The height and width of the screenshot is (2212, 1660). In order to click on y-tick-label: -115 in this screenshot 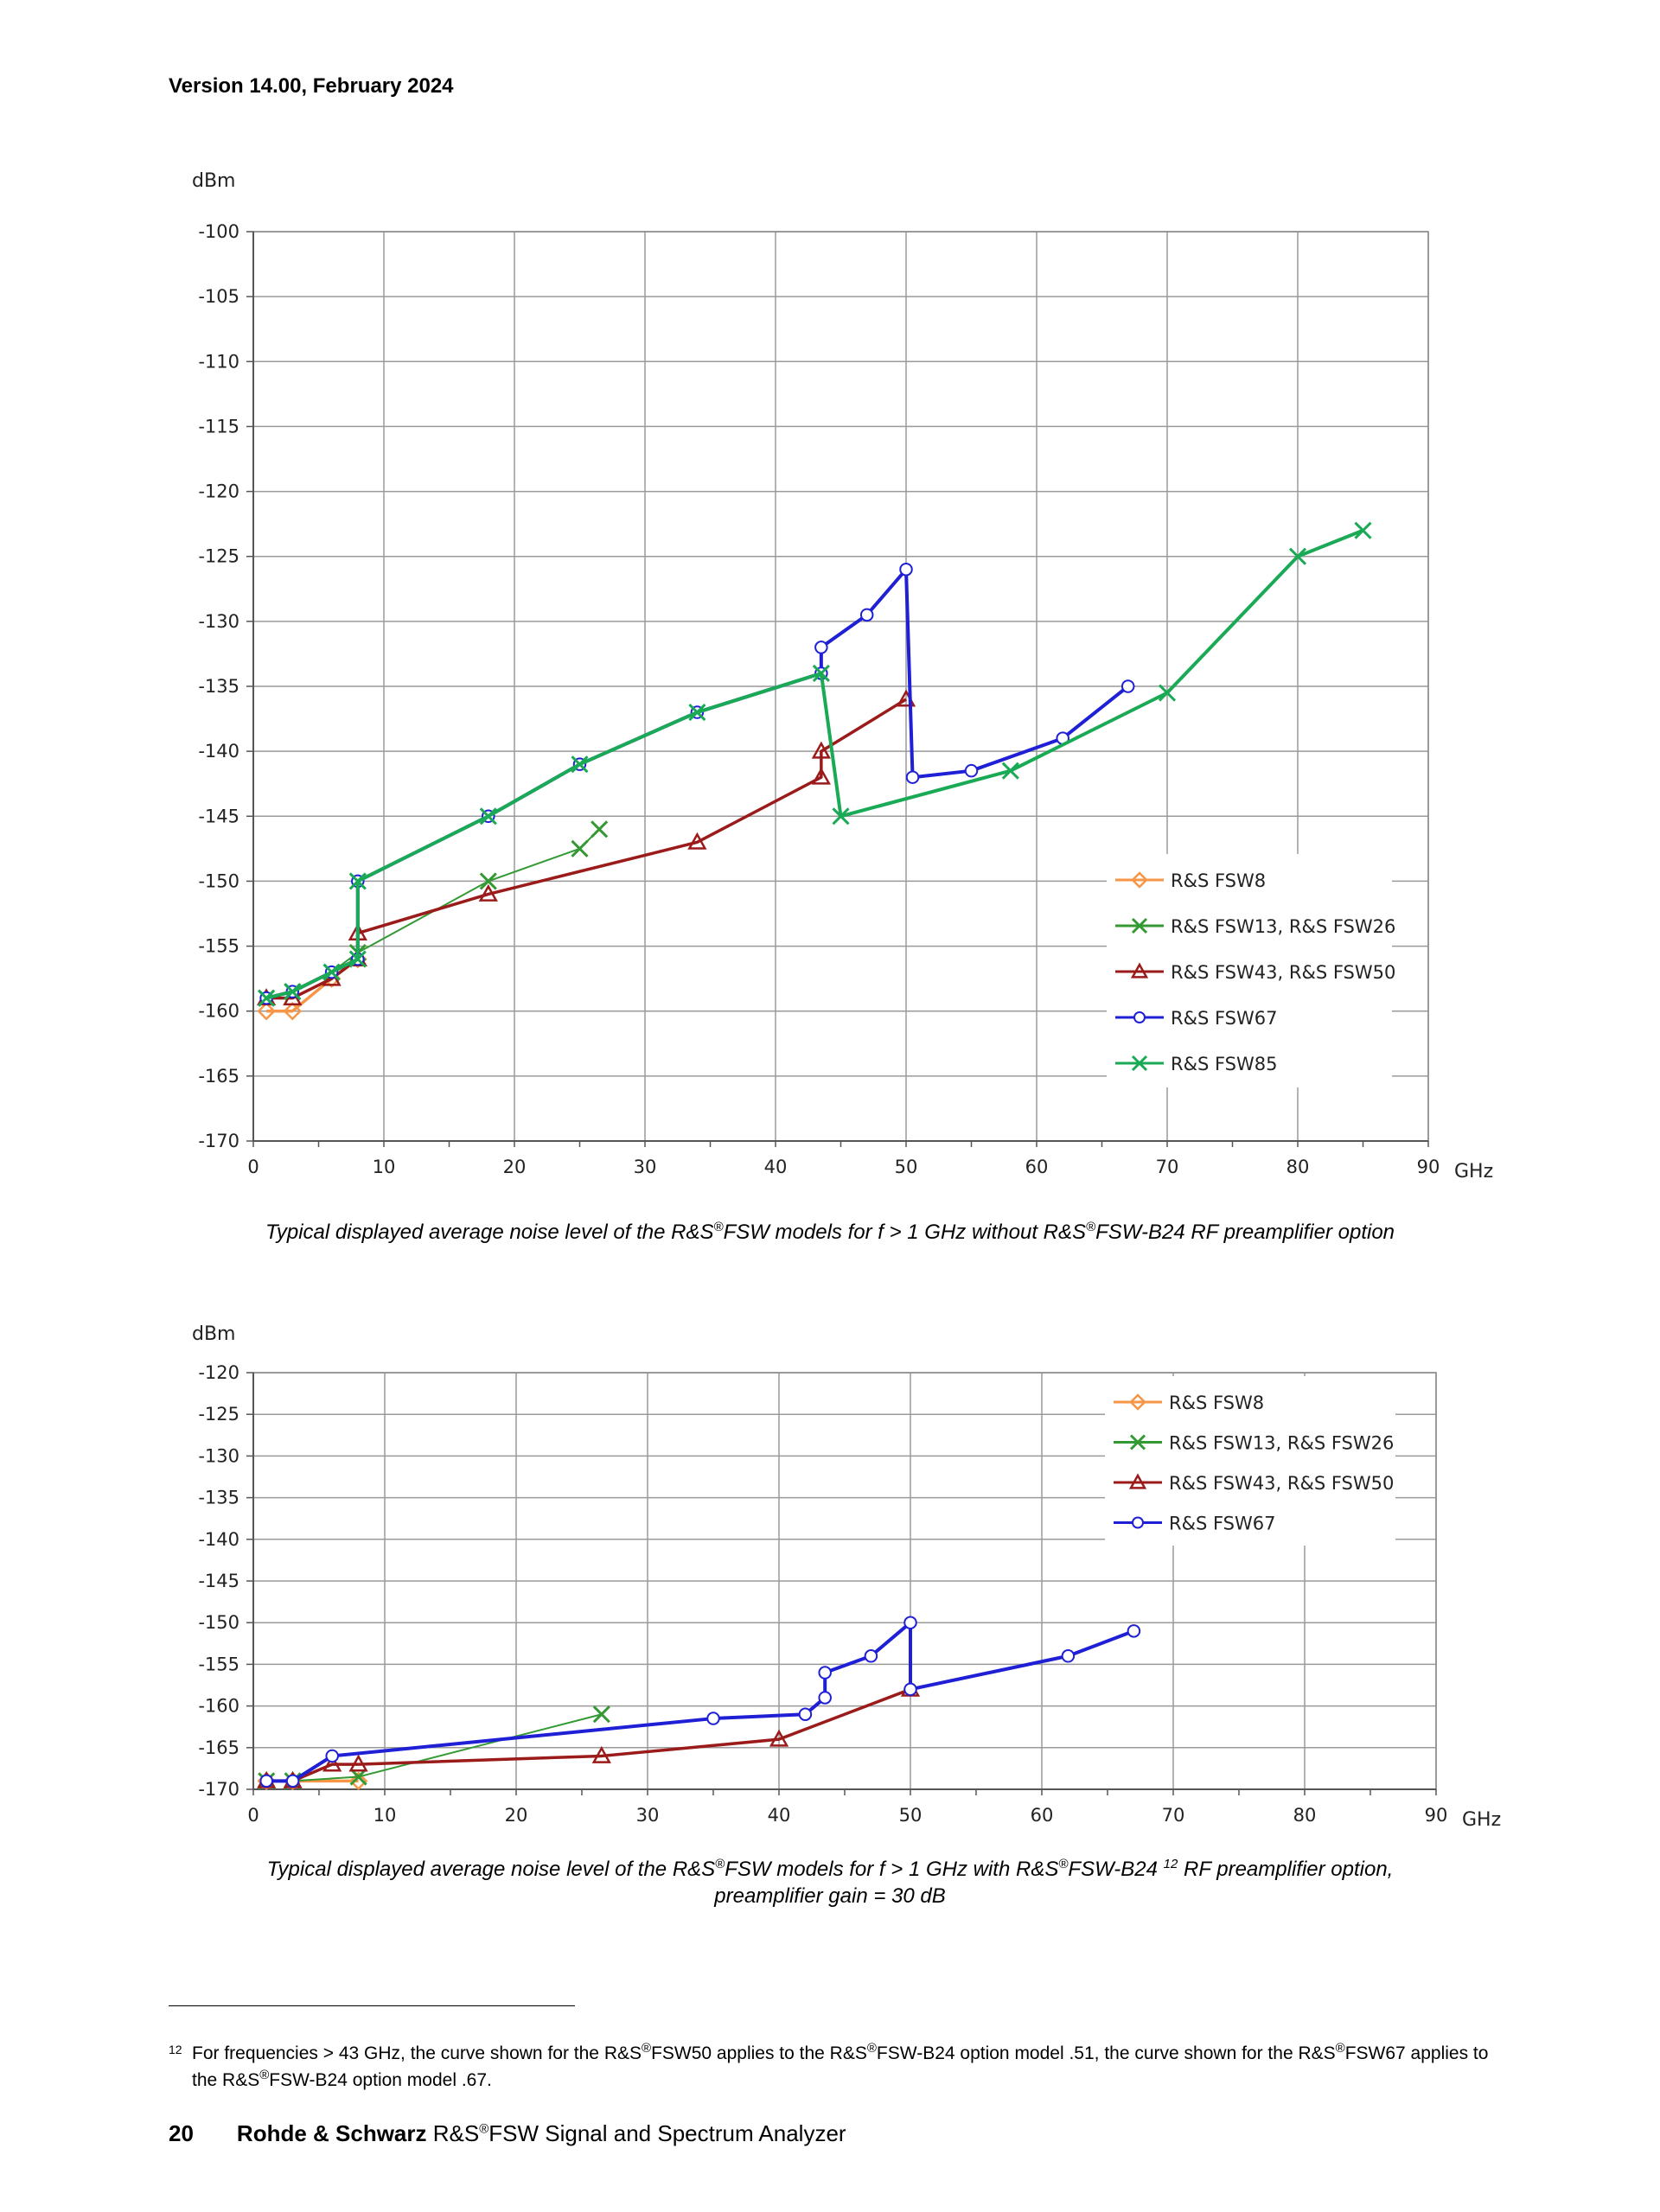, I will do `click(218, 426)`.